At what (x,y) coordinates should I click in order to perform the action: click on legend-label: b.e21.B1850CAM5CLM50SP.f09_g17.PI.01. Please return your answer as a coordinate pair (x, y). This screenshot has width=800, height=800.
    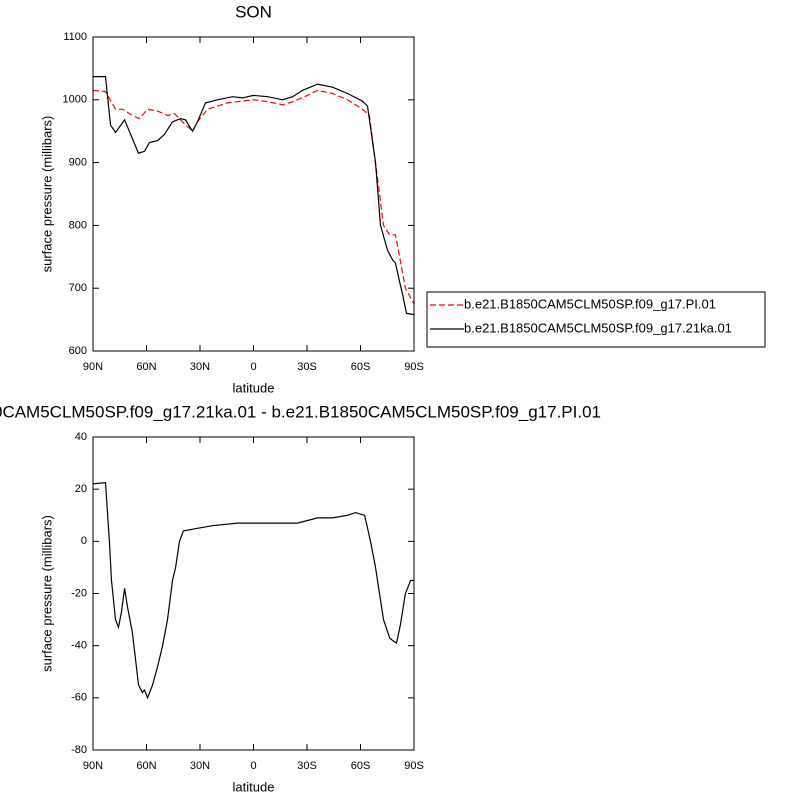
    Looking at the image, I should click on (590, 303).